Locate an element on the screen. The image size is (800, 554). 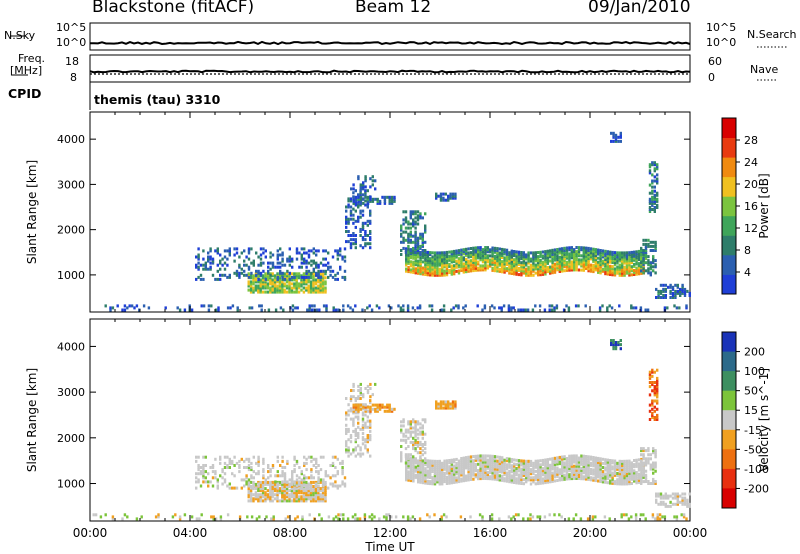
colorbar-tick-label: 15 is located at coordinates (751, 410).